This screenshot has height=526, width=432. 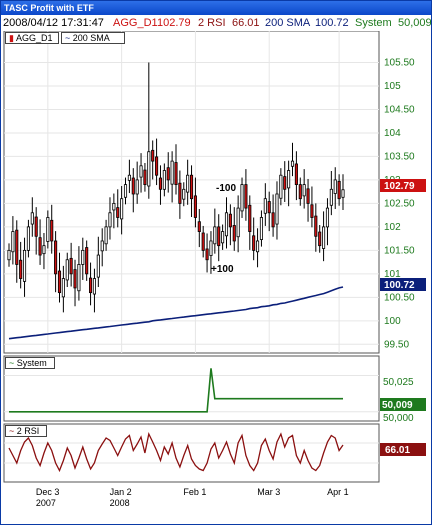 I want to click on info-system-value: 50,009, so click(x=414, y=23).